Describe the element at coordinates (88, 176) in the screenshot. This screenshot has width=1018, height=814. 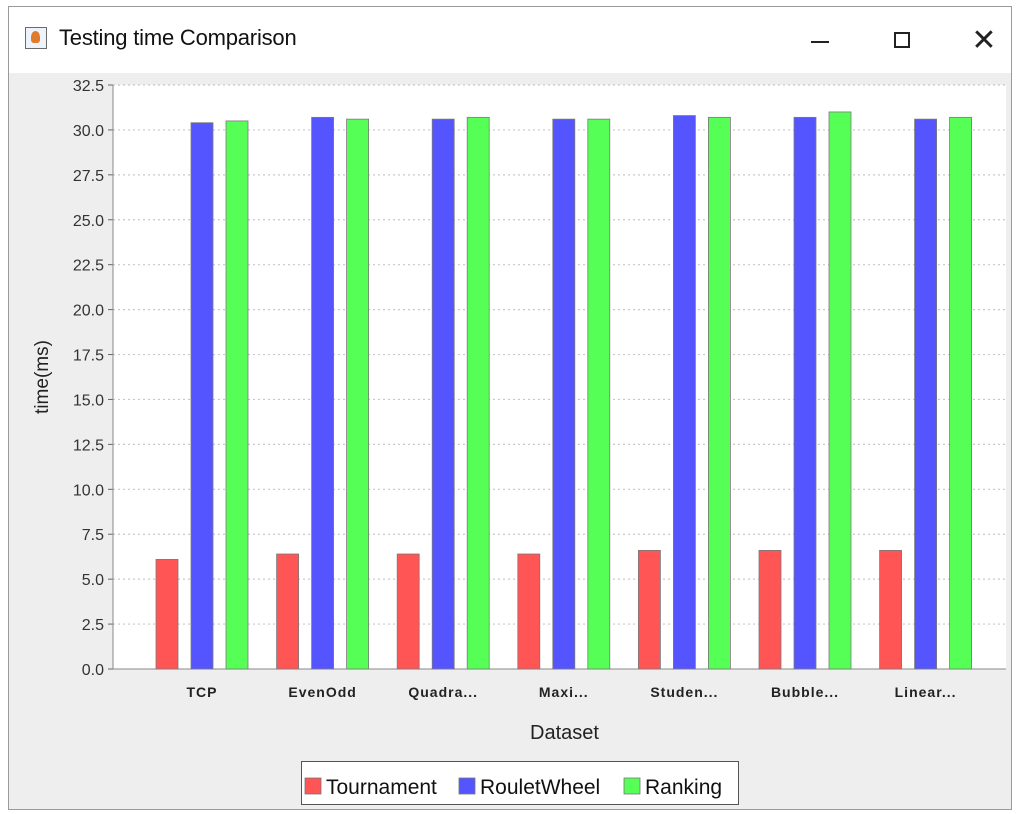
I see `y-tick-label: 27.5` at that location.